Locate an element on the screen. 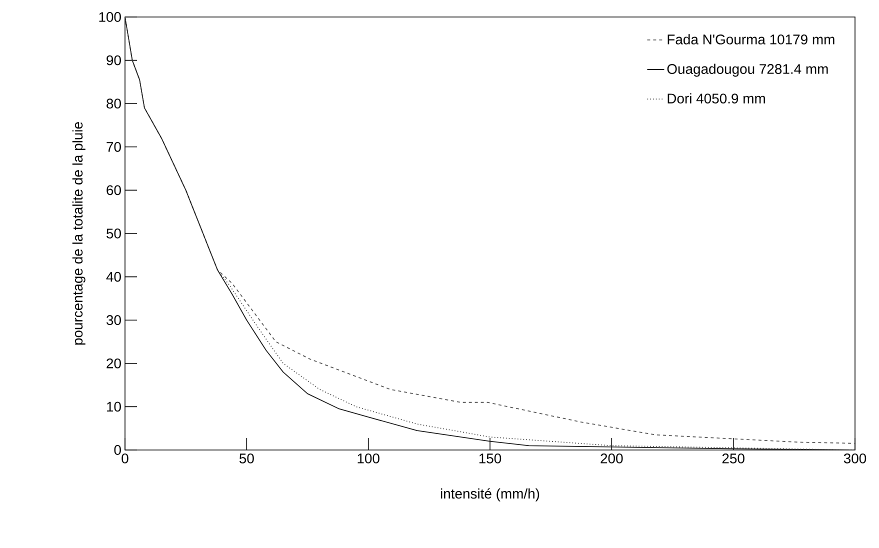 This screenshot has width=879, height=548. y-tick-label: 100 is located at coordinates (110, 17).